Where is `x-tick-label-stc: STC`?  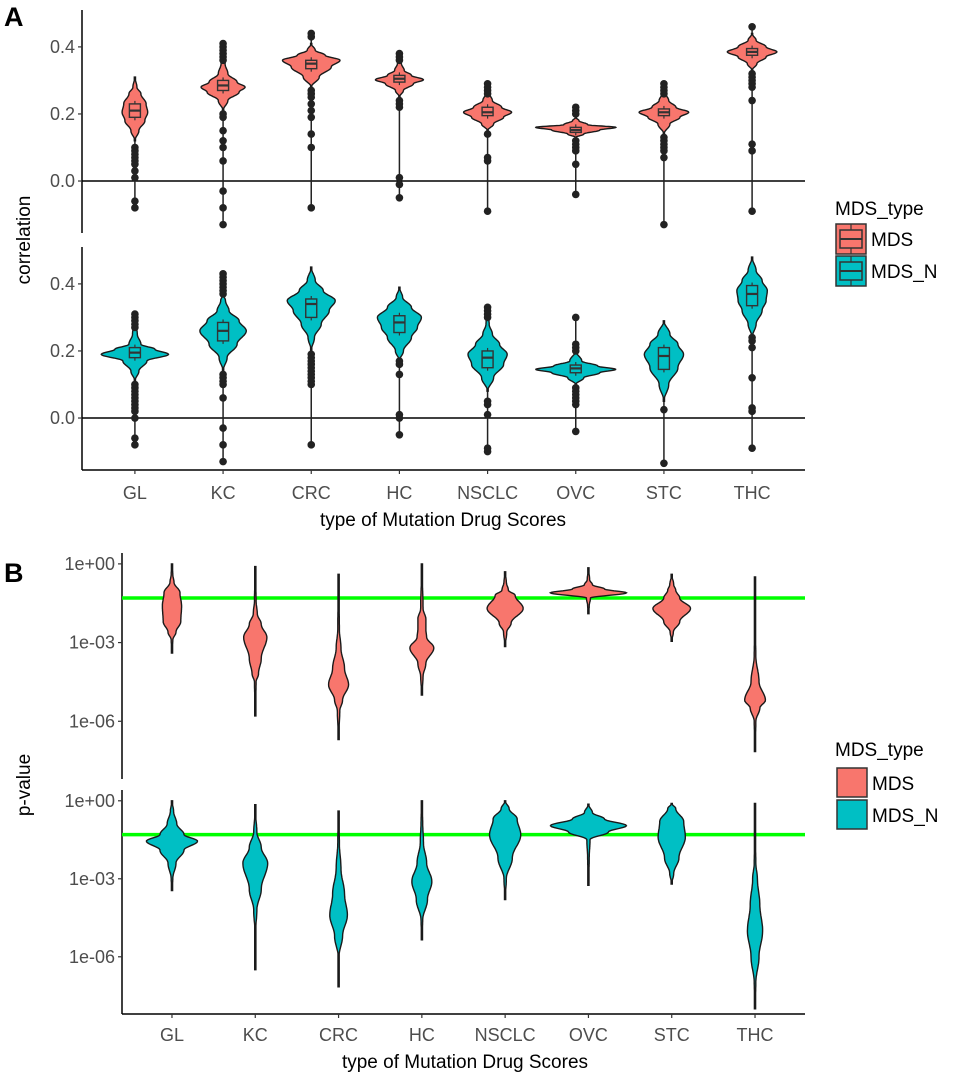 x-tick-label-stc: STC is located at coordinates (672, 1035).